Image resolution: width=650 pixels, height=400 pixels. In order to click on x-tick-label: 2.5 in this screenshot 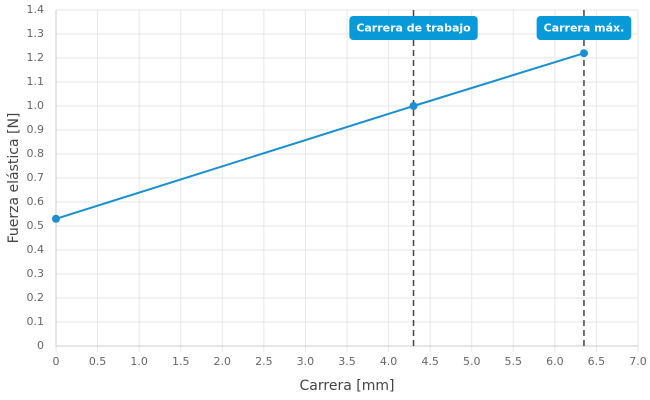, I will do `click(264, 361)`.